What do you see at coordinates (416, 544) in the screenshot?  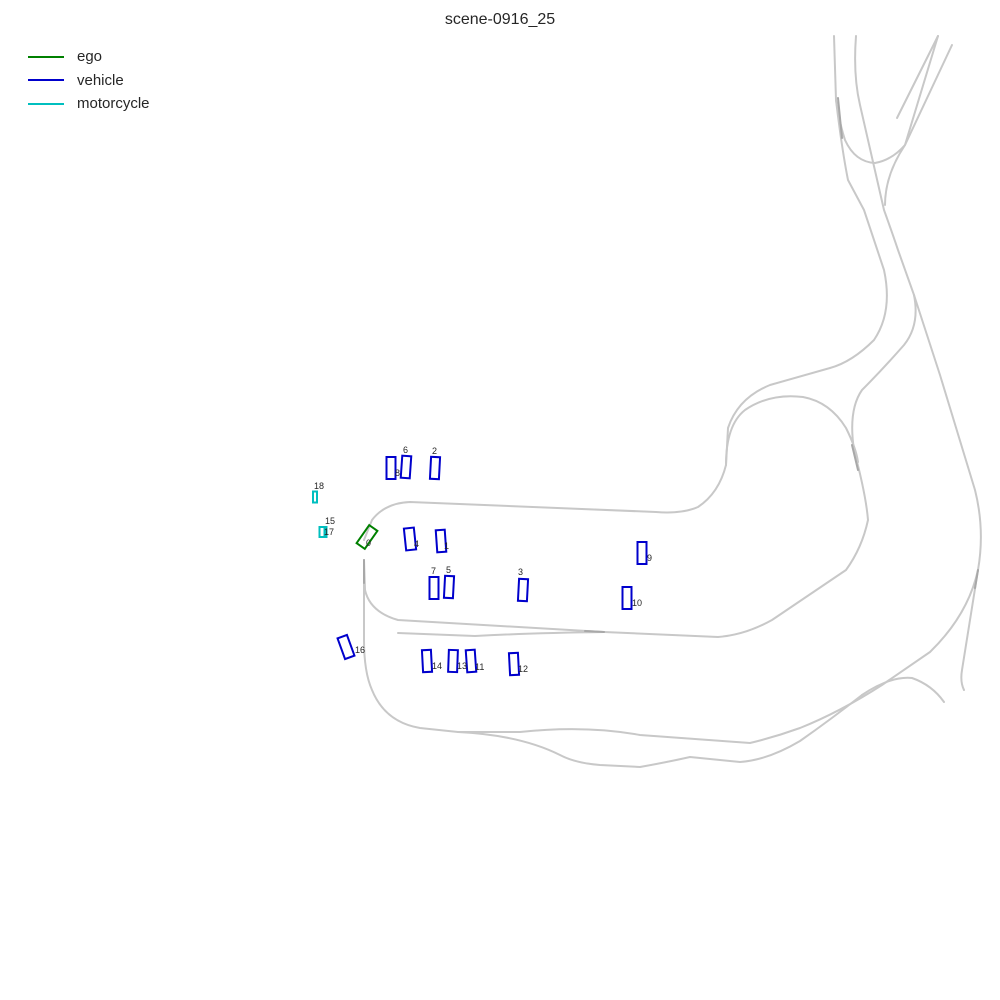 I see `agent-label-4: 4` at bounding box center [416, 544].